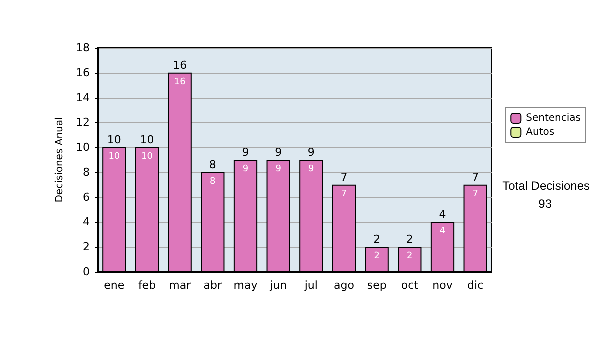 The image size is (600, 340). I want to click on x-tick-label: abr, so click(213, 285).